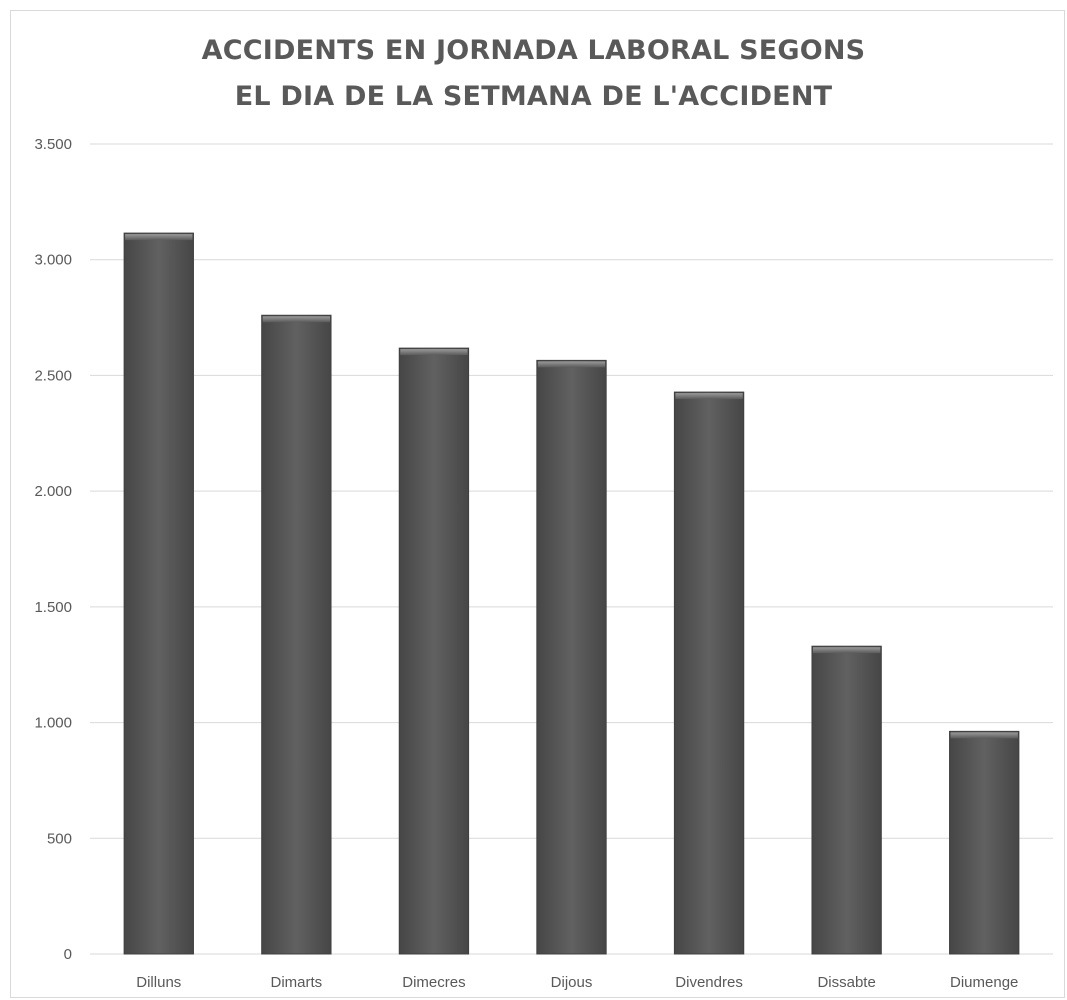  I want to click on y-tick-label-1: 500, so click(59, 838).